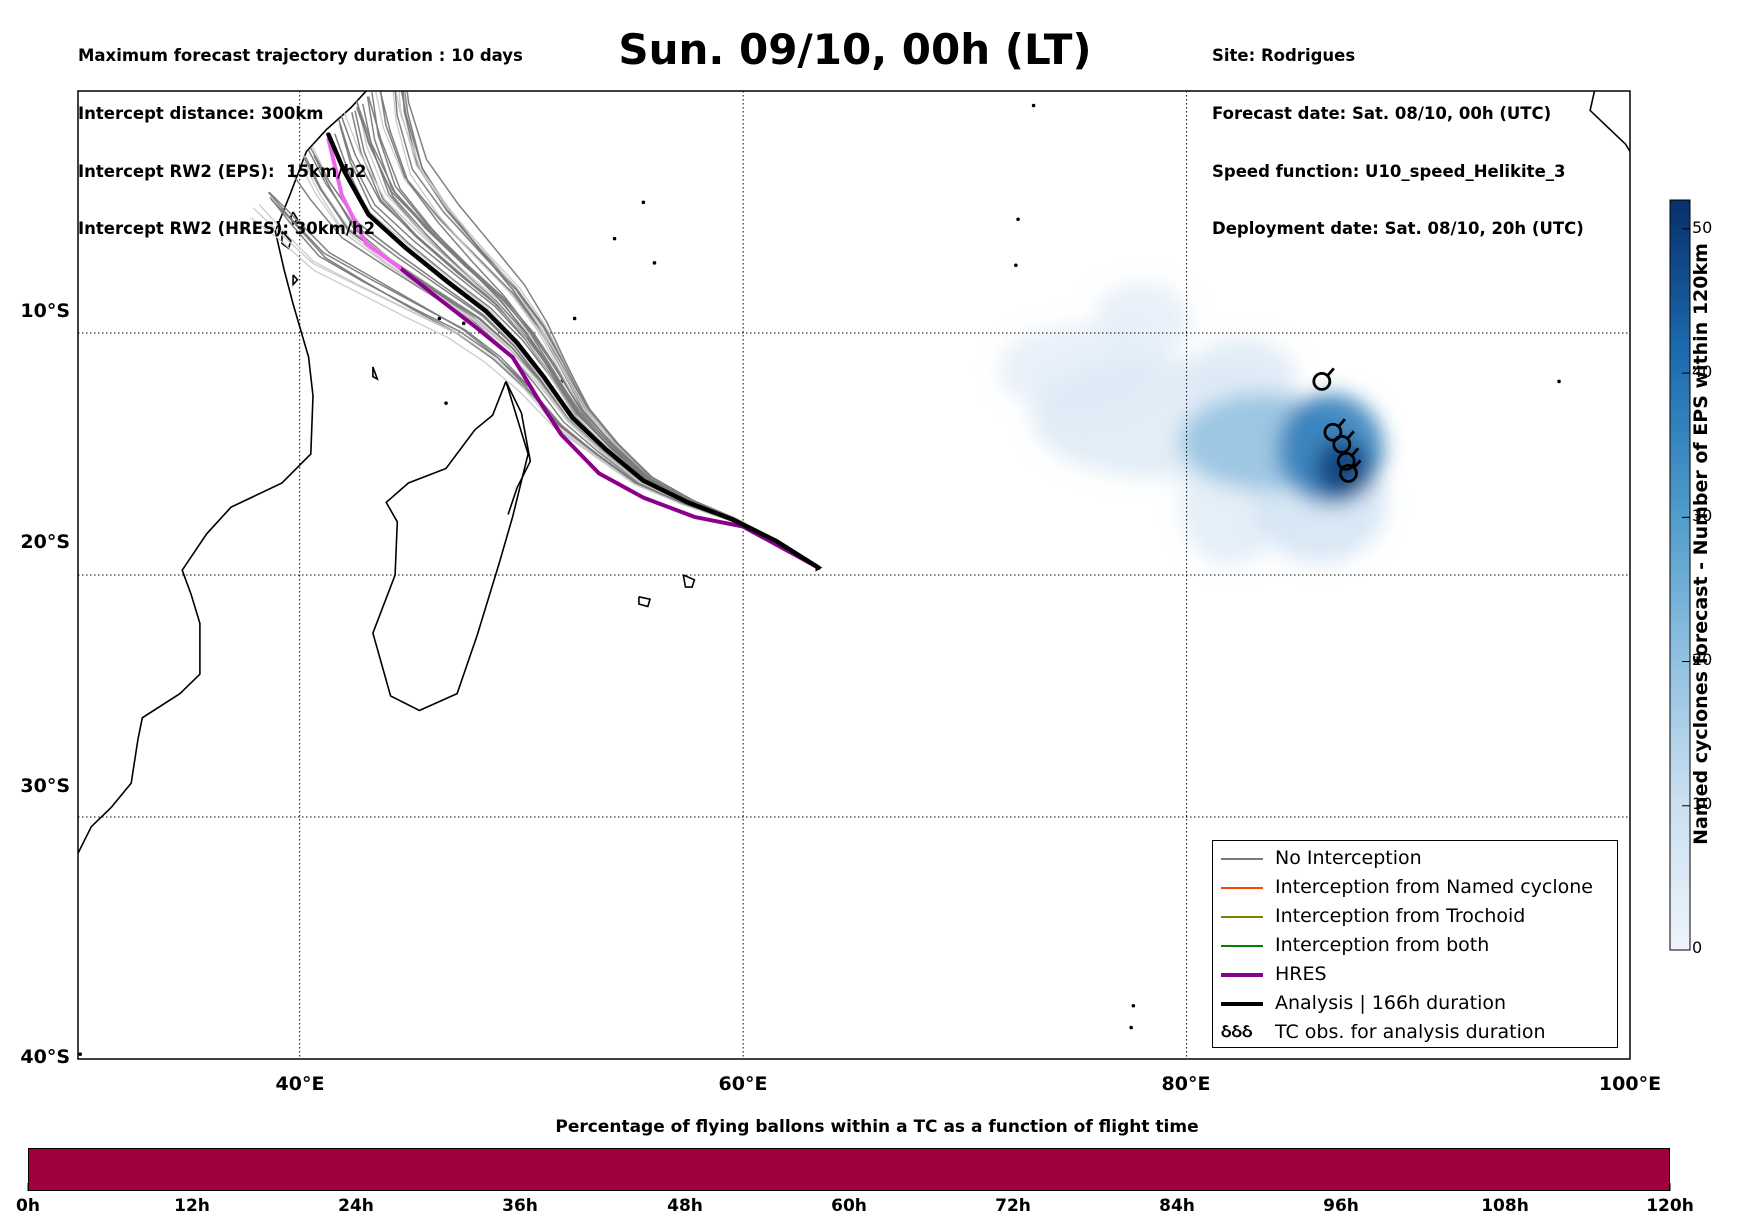 This screenshot has height=1223, width=1754. I want to click on legend-label: HRES, so click(1301, 974).